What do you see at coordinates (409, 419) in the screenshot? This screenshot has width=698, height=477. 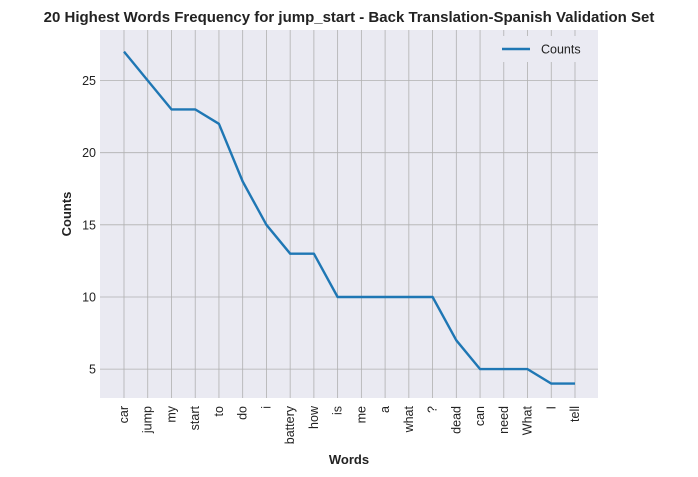 I see `x-tick-label: what` at bounding box center [409, 419].